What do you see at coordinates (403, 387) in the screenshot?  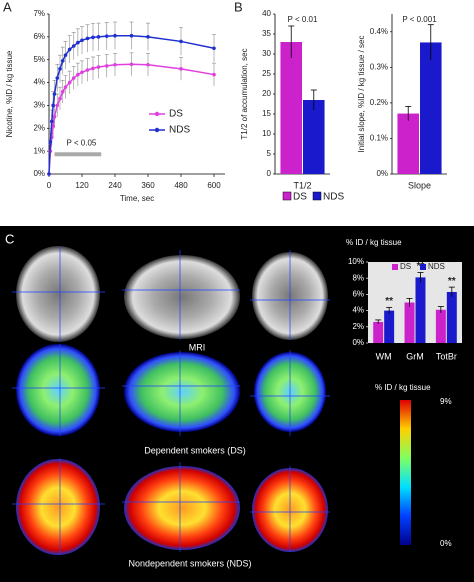 I see `colorbar-title: % ID / kg tissue` at bounding box center [403, 387].